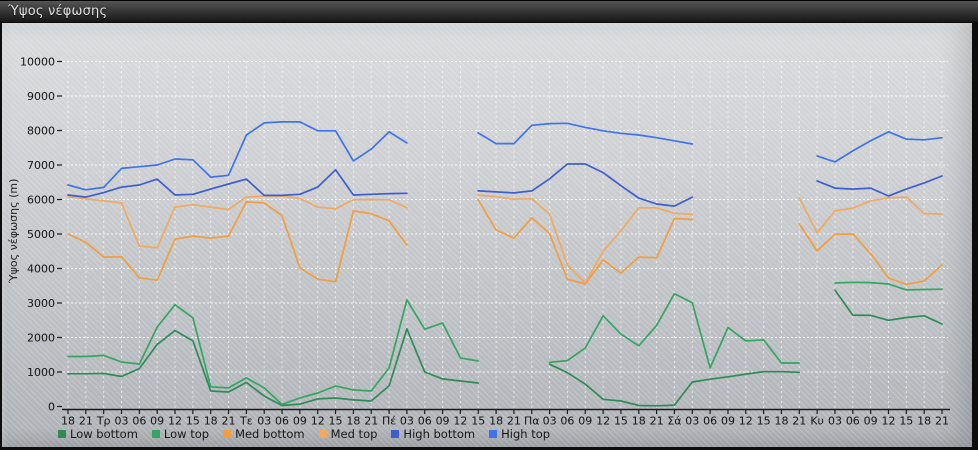  What do you see at coordinates (439, 433) in the screenshot?
I see `legend-label: High bottom` at bounding box center [439, 433].